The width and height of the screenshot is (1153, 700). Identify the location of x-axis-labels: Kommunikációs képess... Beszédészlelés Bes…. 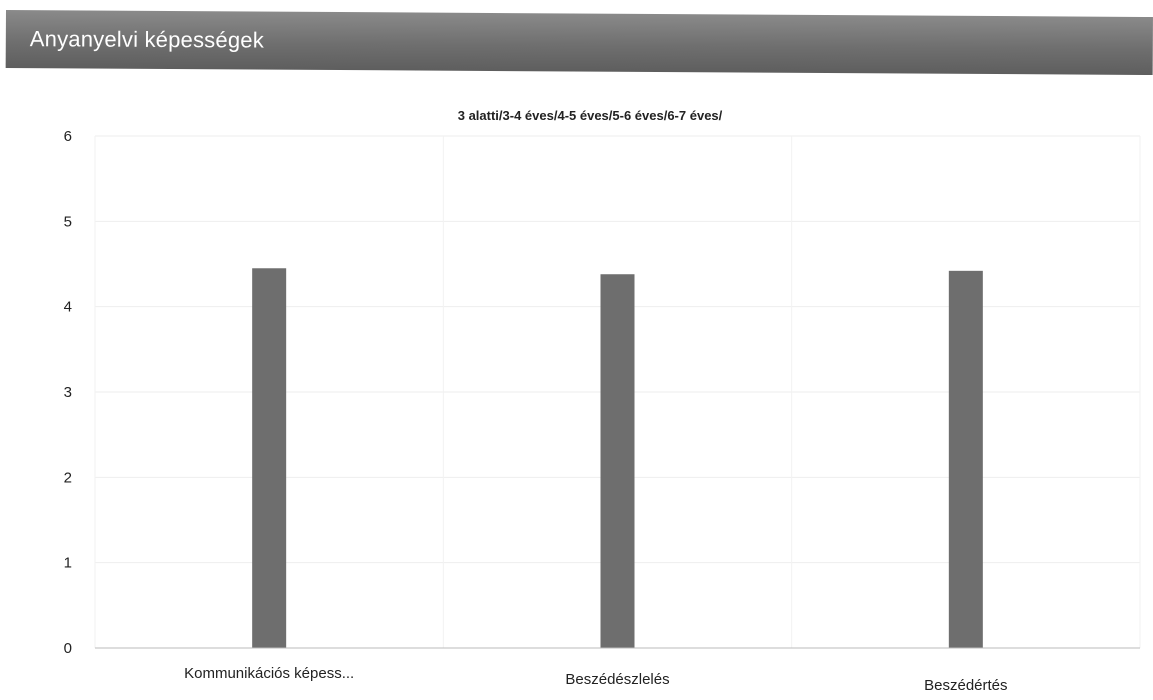
(595, 679).